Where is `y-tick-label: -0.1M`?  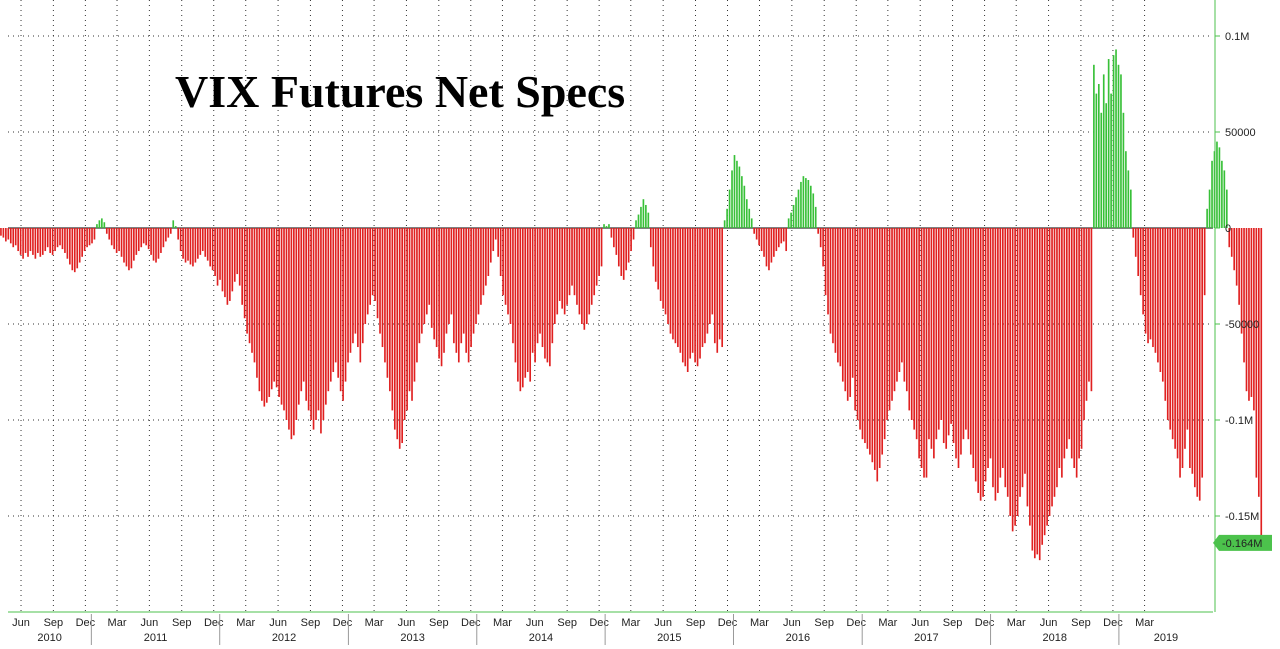
y-tick-label: -0.1M is located at coordinates (1239, 421).